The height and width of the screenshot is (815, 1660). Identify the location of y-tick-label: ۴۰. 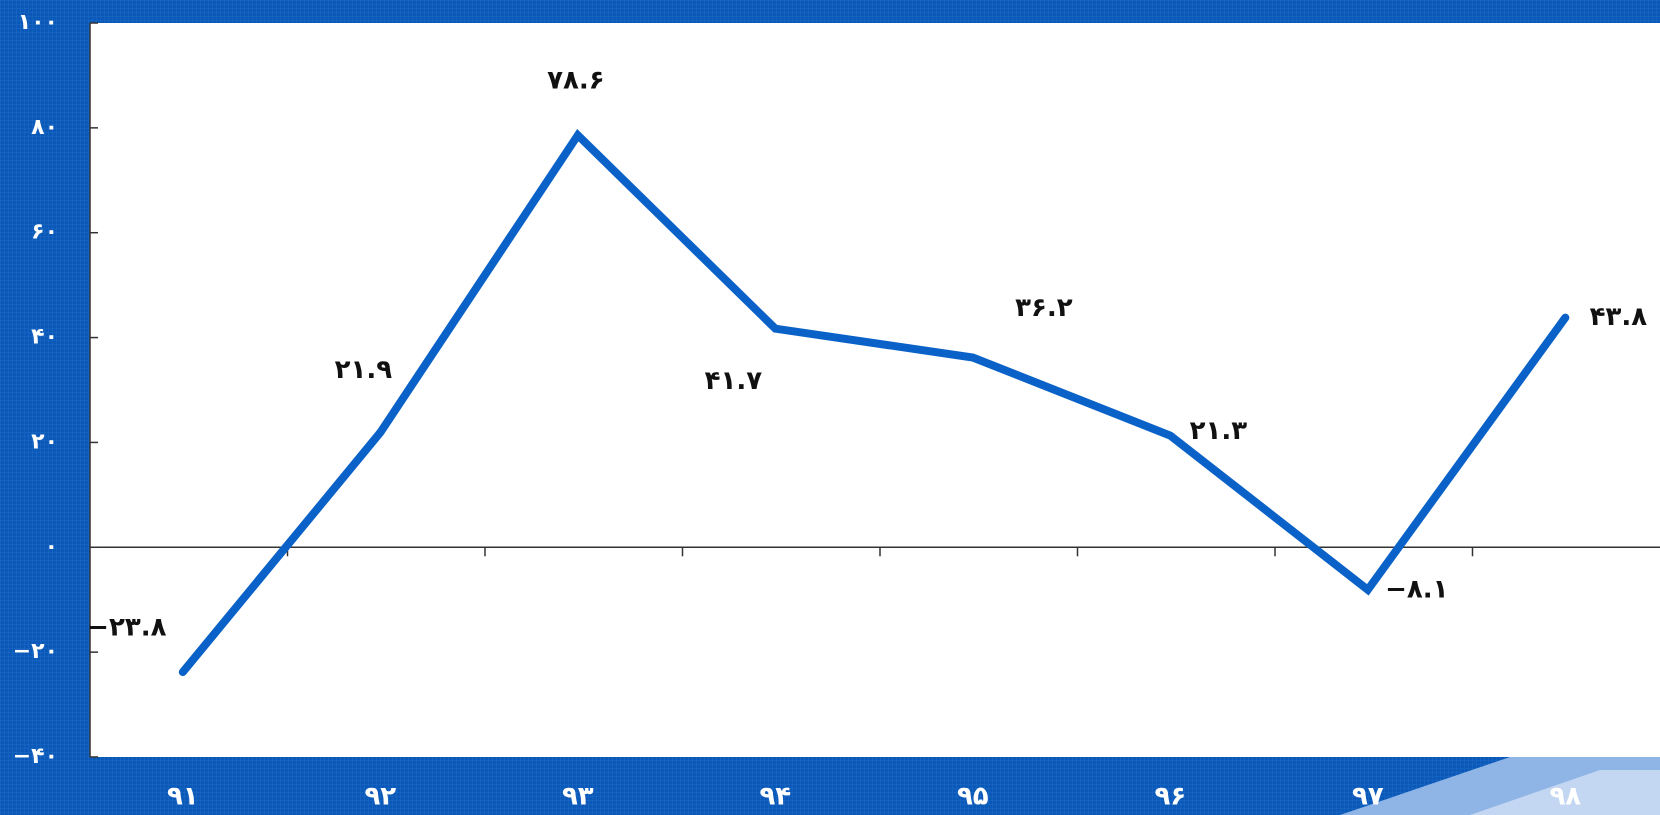
(44, 337).